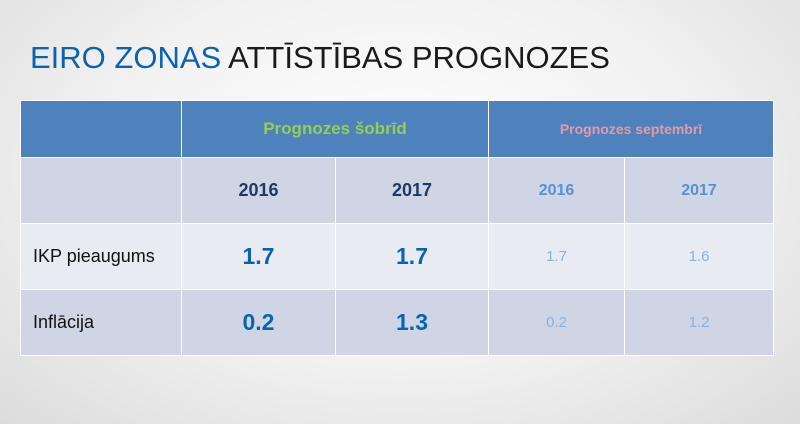  I want to click on table-row: Inflācija 0.2 1.3 0.2 1.2, so click(397, 322).